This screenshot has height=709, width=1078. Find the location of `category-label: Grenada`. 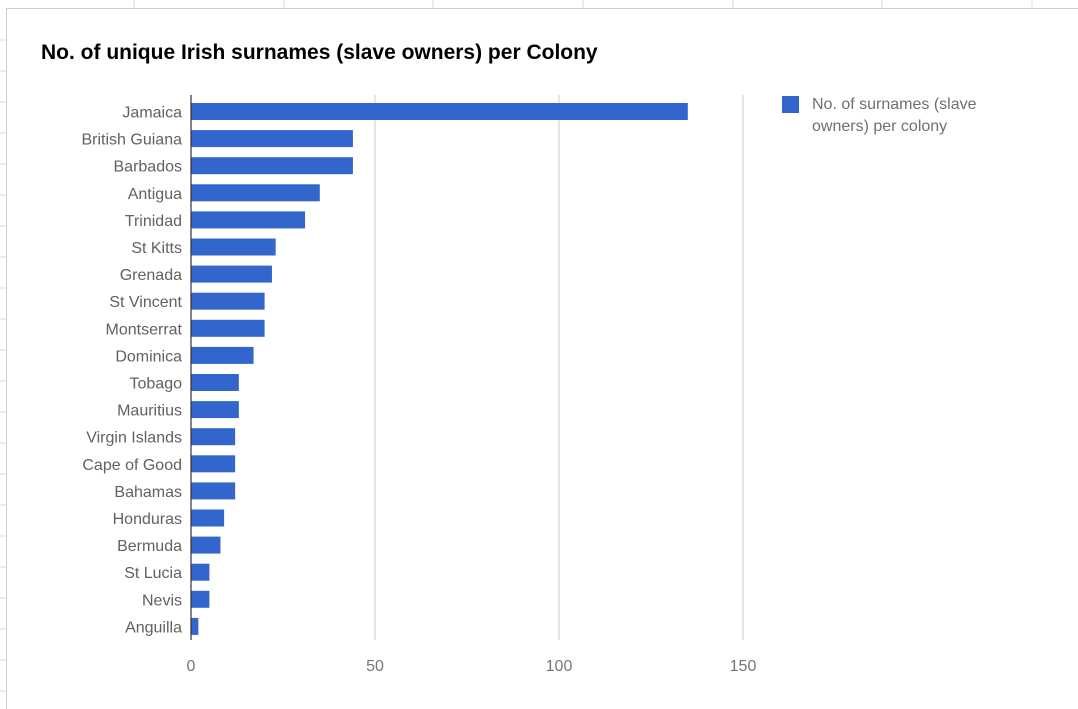

category-label: Grenada is located at coordinates (151, 275).